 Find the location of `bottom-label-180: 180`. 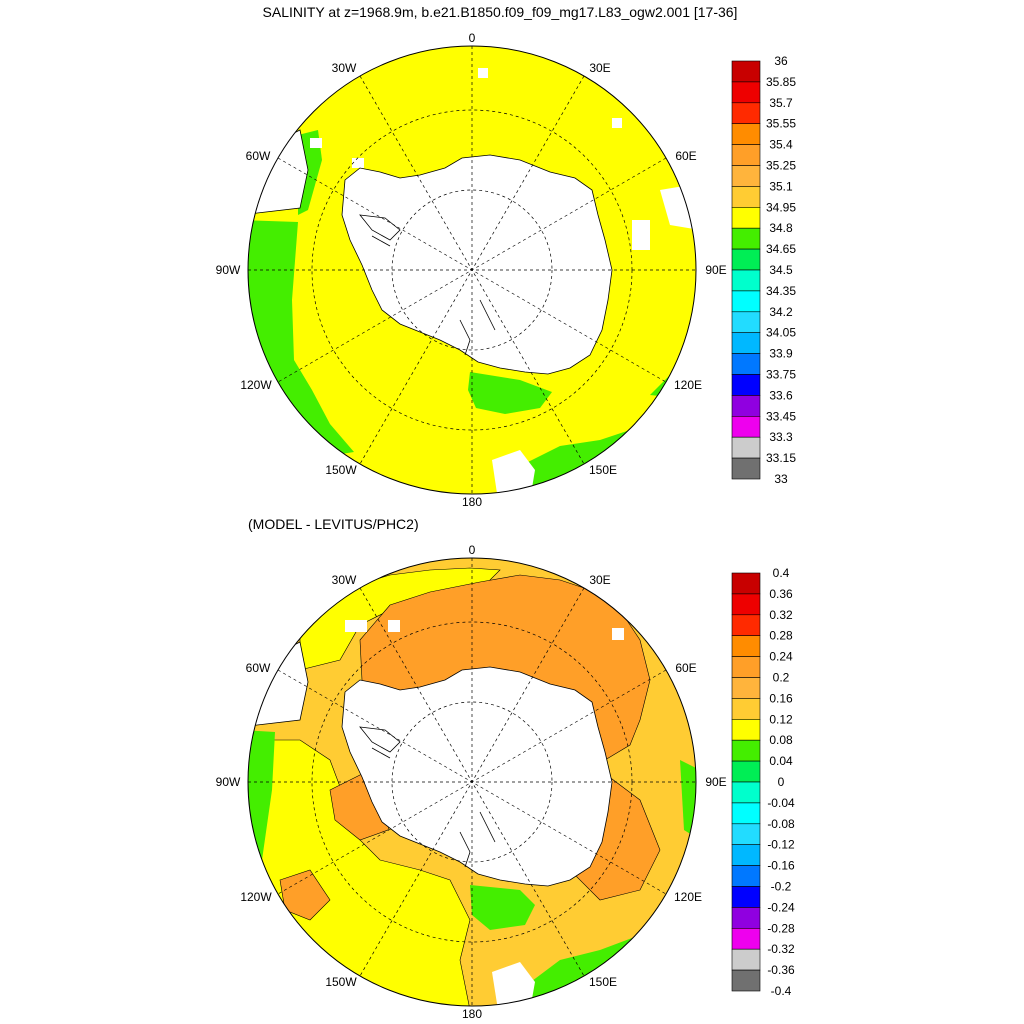

bottom-label-180: 180 is located at coordinates (472, 1014).